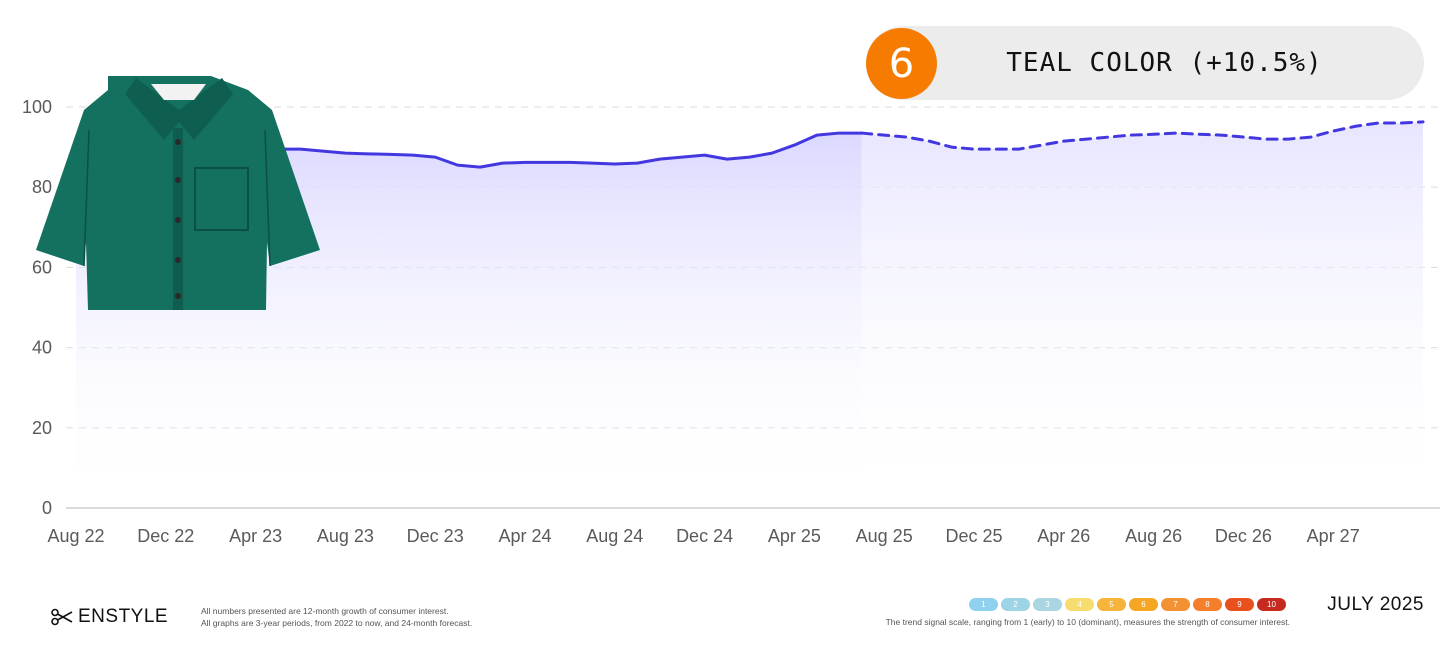 The height and width of the screenshot is (661, 1456). I want to click on x-tick-label: Dec 23, so click(435, 536).